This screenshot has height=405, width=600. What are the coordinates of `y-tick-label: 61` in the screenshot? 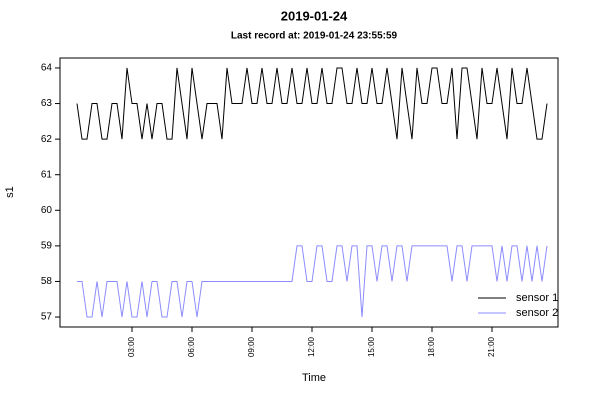 It's located at (47, 174).